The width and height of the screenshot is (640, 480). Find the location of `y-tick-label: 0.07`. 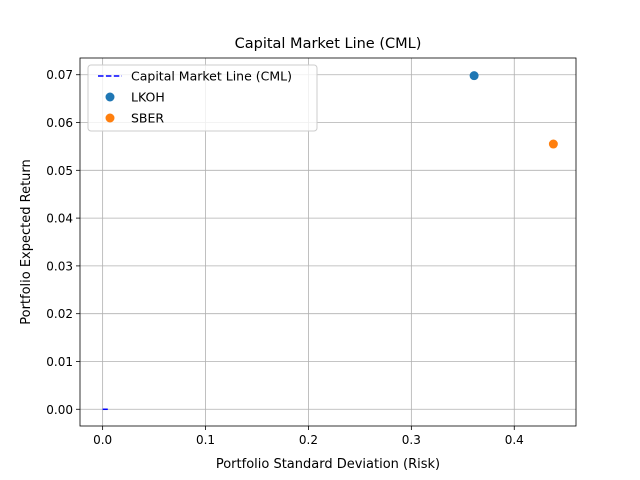

y-tick-label: 0.07 is located at coordinates (59, 75).